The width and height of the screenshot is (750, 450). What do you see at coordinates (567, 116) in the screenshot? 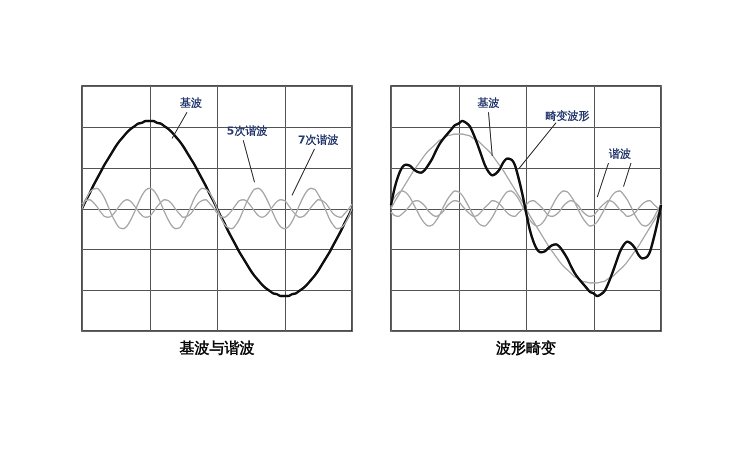
I see `annotation: 畸变波形` at bounding box center [567, 116].